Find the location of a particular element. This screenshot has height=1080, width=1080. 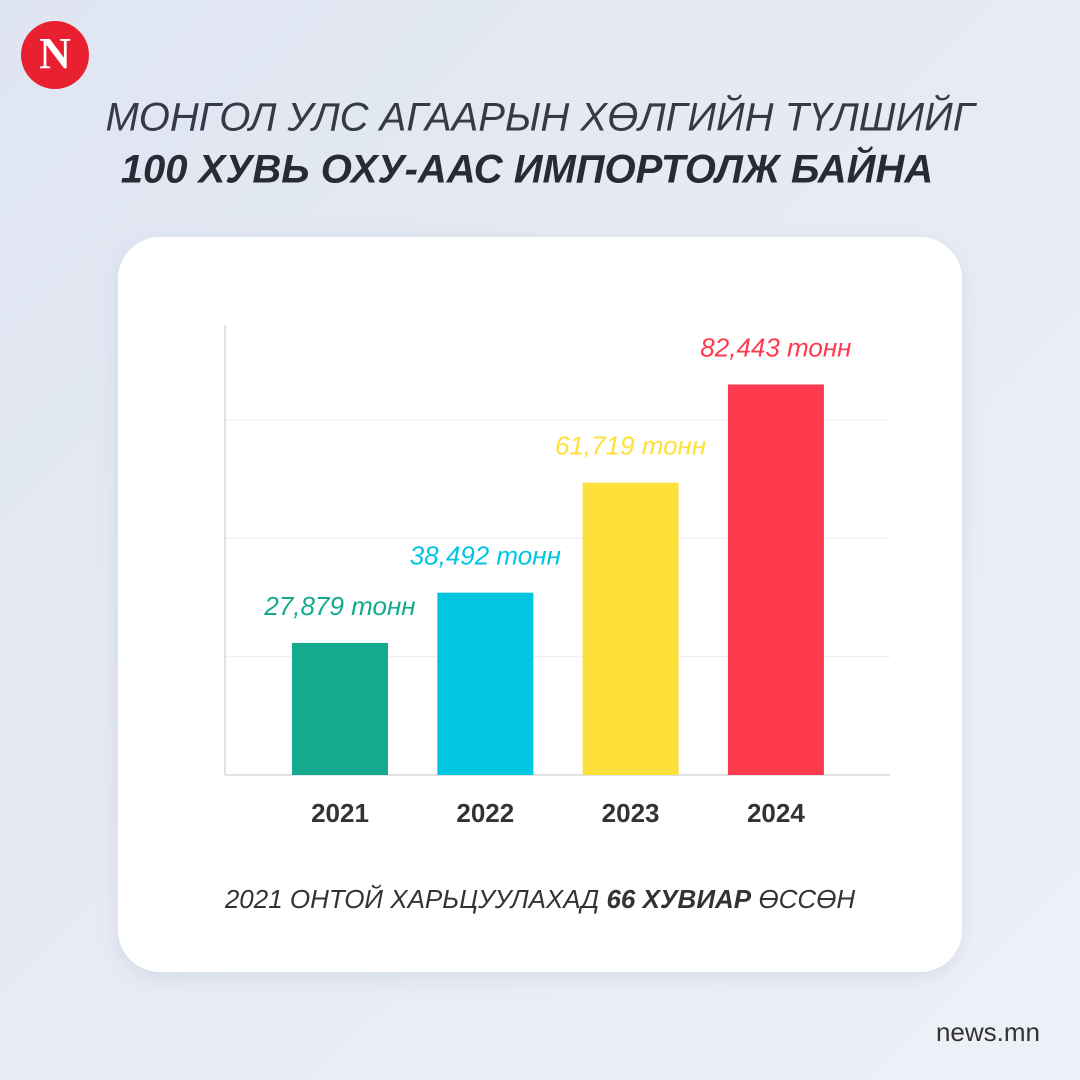

note: 2021 ОНТОЙ ХАРЬЦУУЛАХАД 66 ХУВИАР ӨССӨН is located at coordinates (540, 899).